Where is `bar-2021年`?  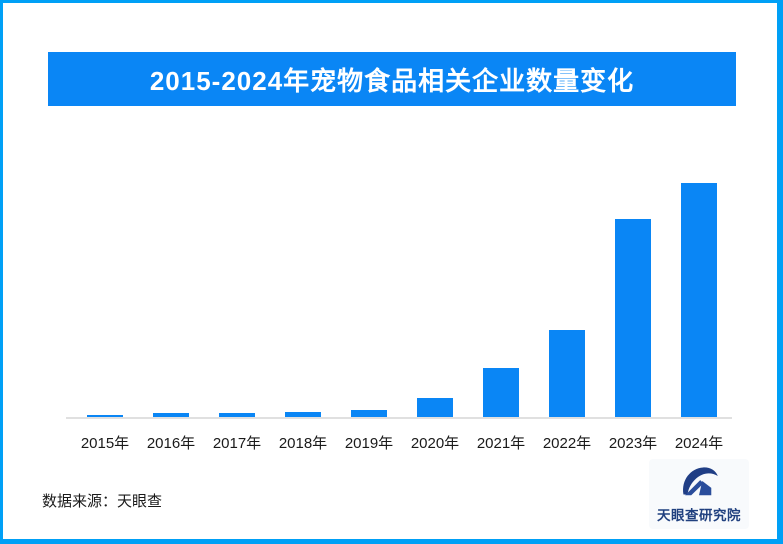 bar-2021年 is located at coordinates (501, 392).